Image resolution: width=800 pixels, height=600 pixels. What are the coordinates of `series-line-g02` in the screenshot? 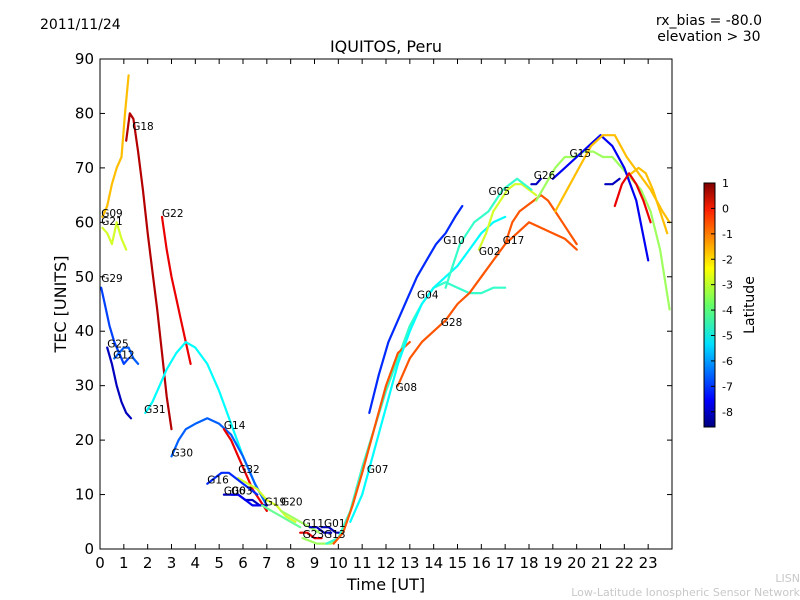 It's located at (507, 217).